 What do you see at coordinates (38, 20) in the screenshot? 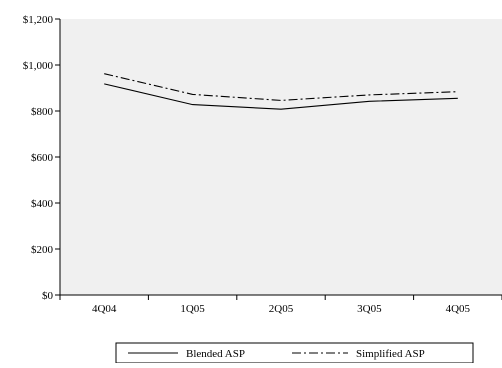
I see `y-tick-label: $1,200` at bounding box center [38, 20].